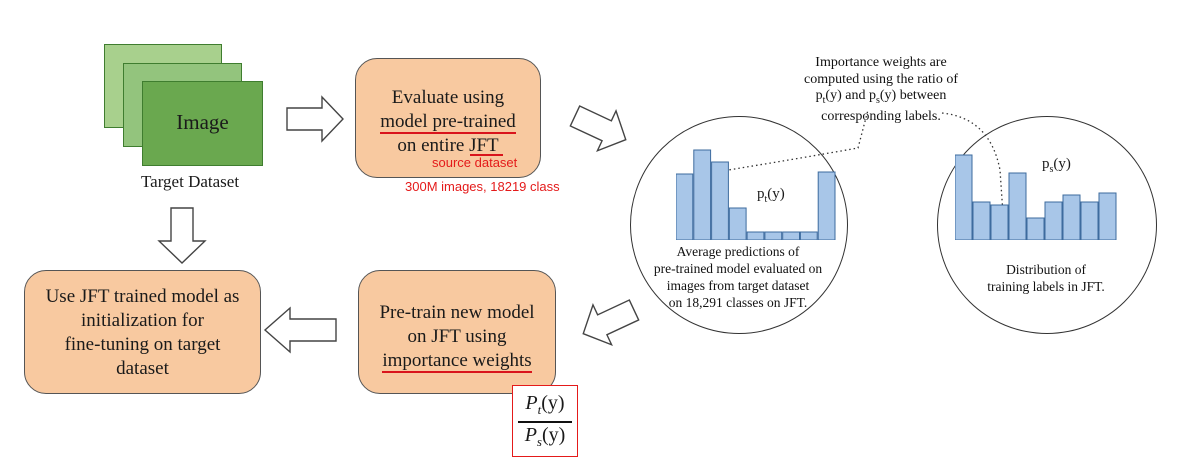  What do you see at coordinates (913, 95) in the screenshot?
I see `note-end: (y) between` at bounding box center [913, 95].